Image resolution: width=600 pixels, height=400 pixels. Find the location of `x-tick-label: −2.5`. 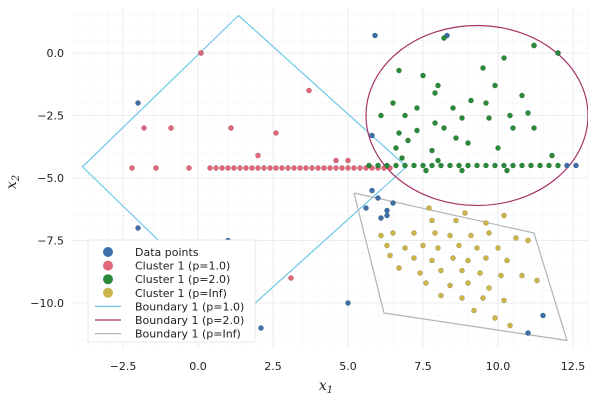

x-tick-label: −2.5 is located at coordinates (123, 366).